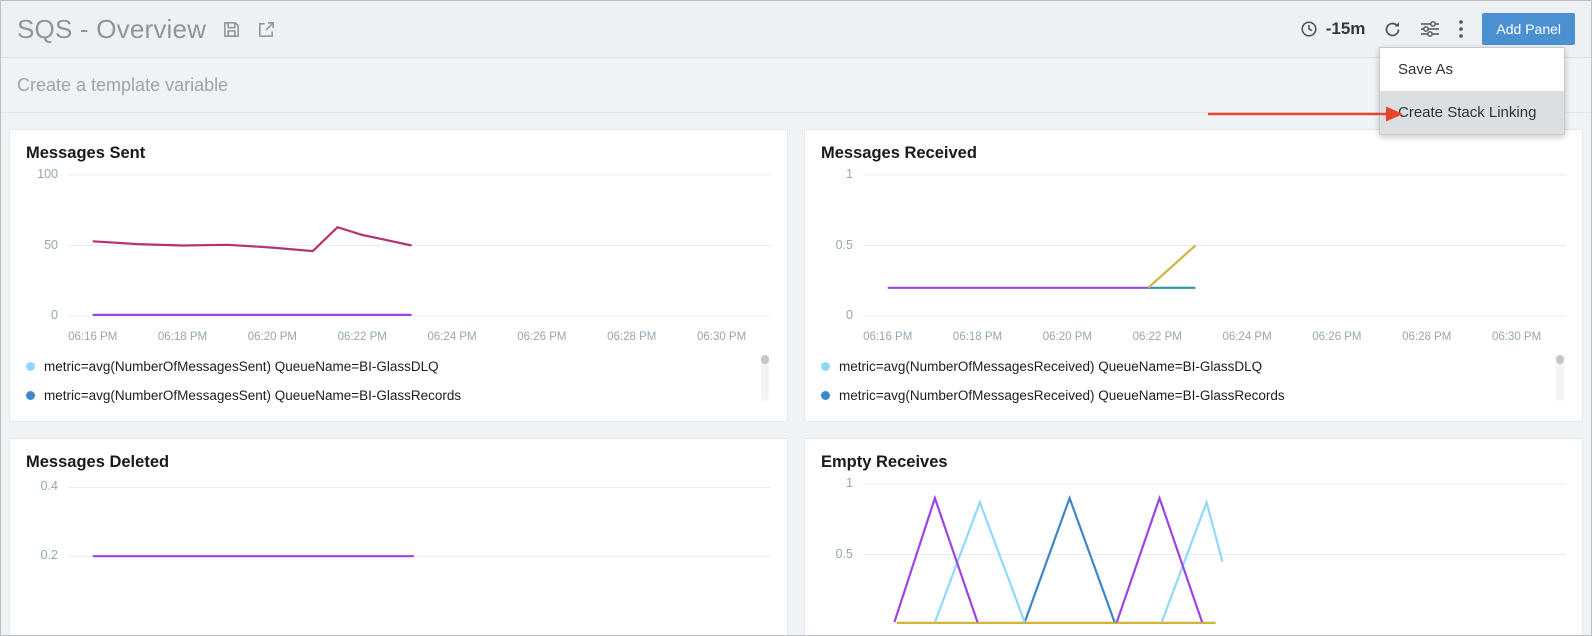 Image resolution: width=1592 pixels, height=636 pixels. I want to click on template-variable-bar: Create a template variable, so click(796, 85).